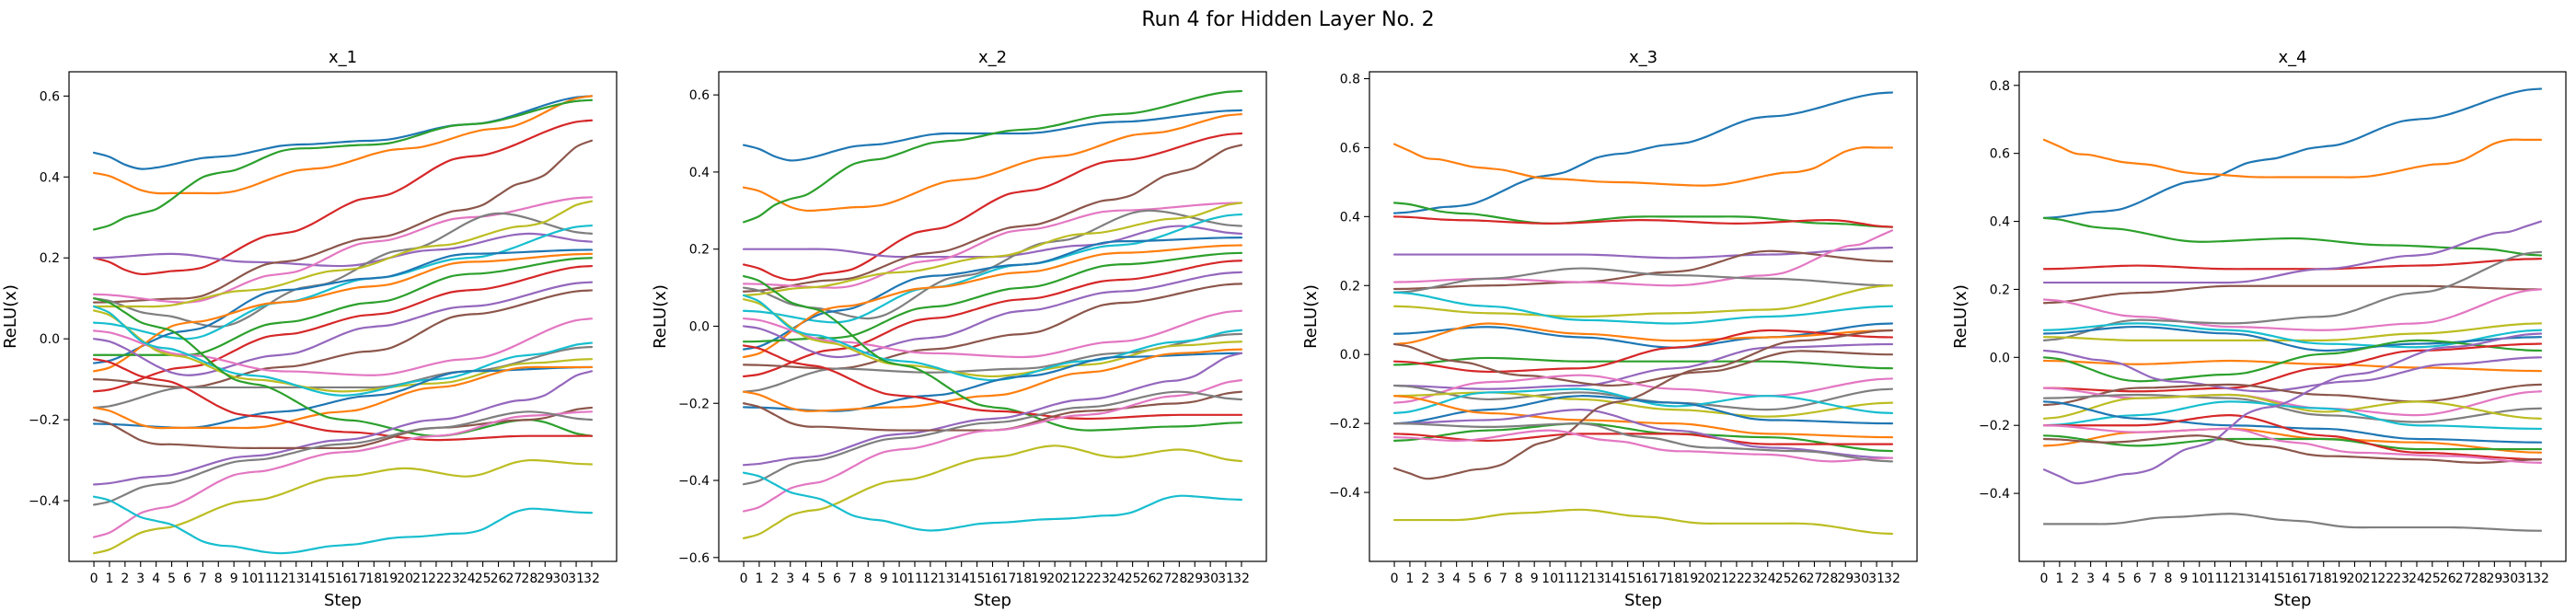  I want to click on y-tick-label: 0.8, so click(2000, 86).